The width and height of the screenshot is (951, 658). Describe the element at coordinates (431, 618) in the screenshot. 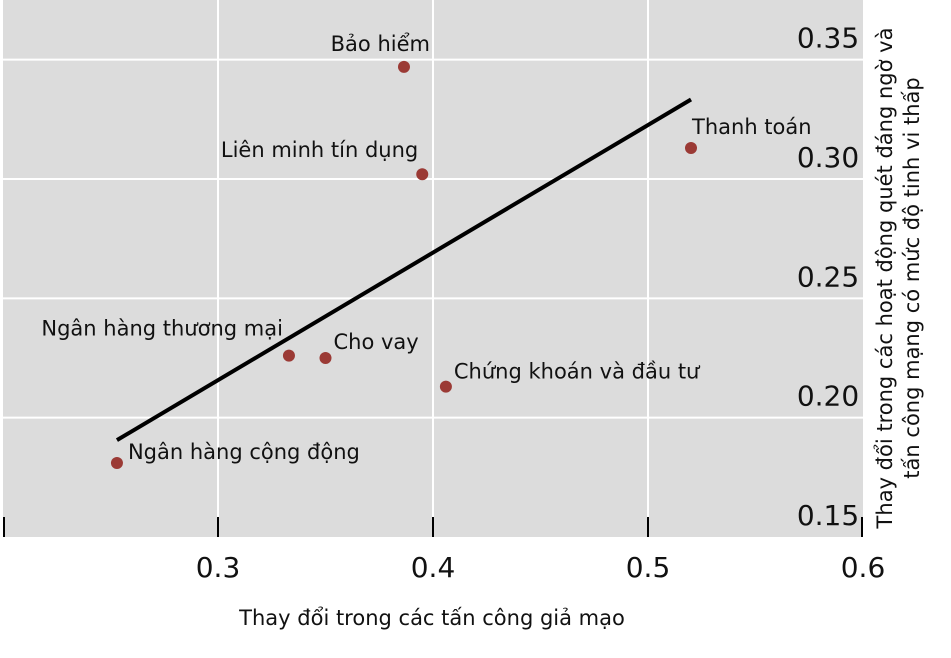

I see `x-axis-title: Thay đổi trong các tấn công giả mạo` at that location.